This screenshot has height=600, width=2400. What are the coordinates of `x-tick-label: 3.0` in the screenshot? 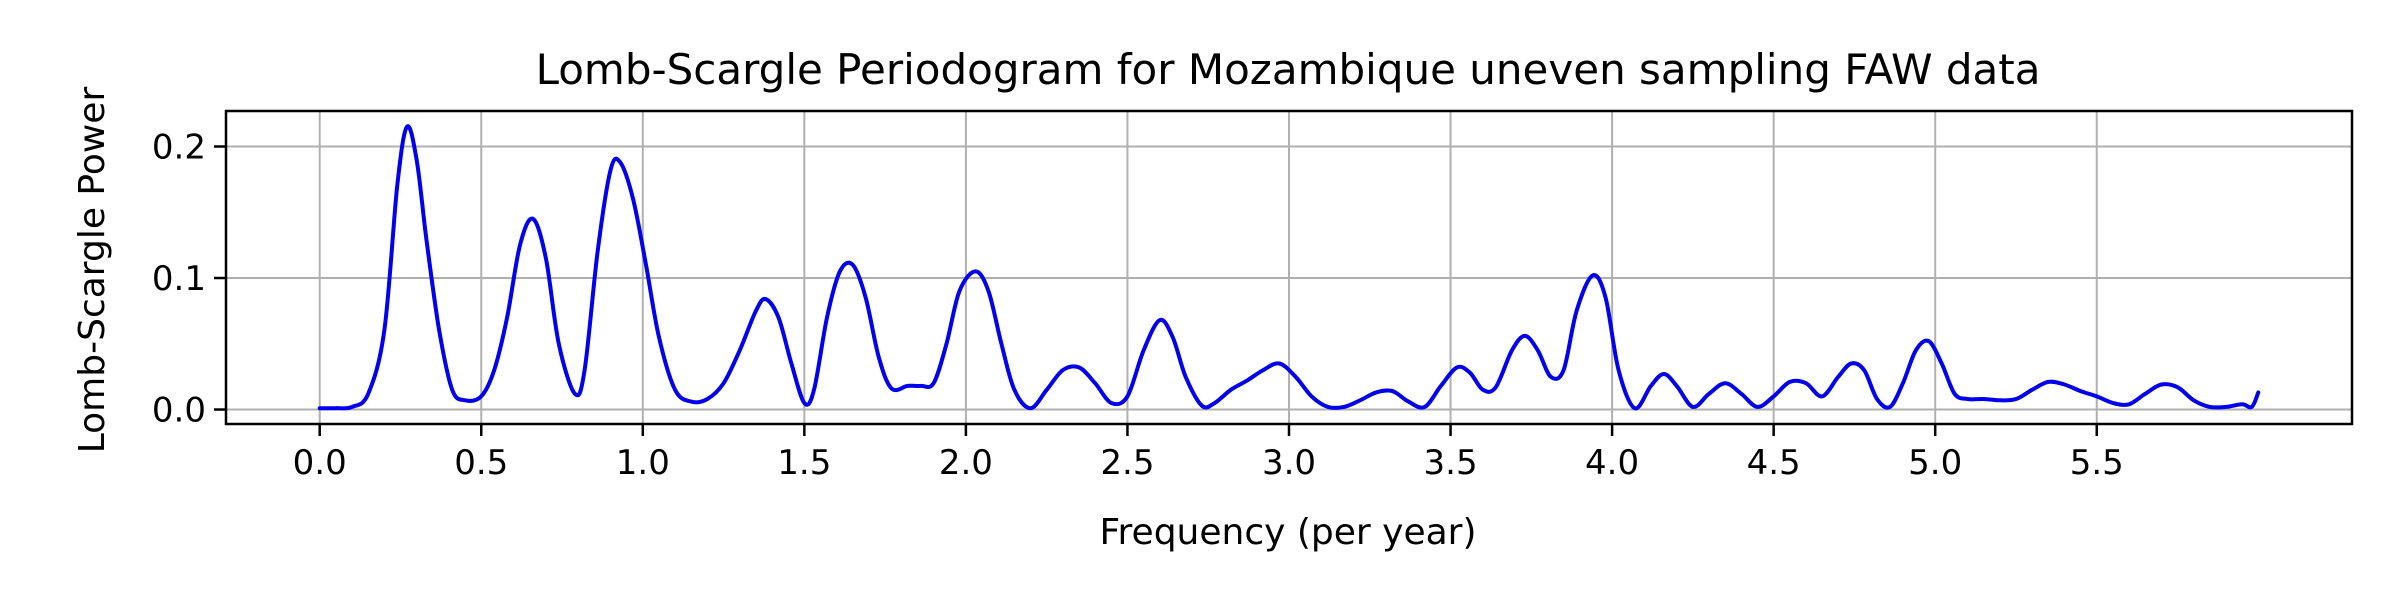 It's located at (1289, 463).